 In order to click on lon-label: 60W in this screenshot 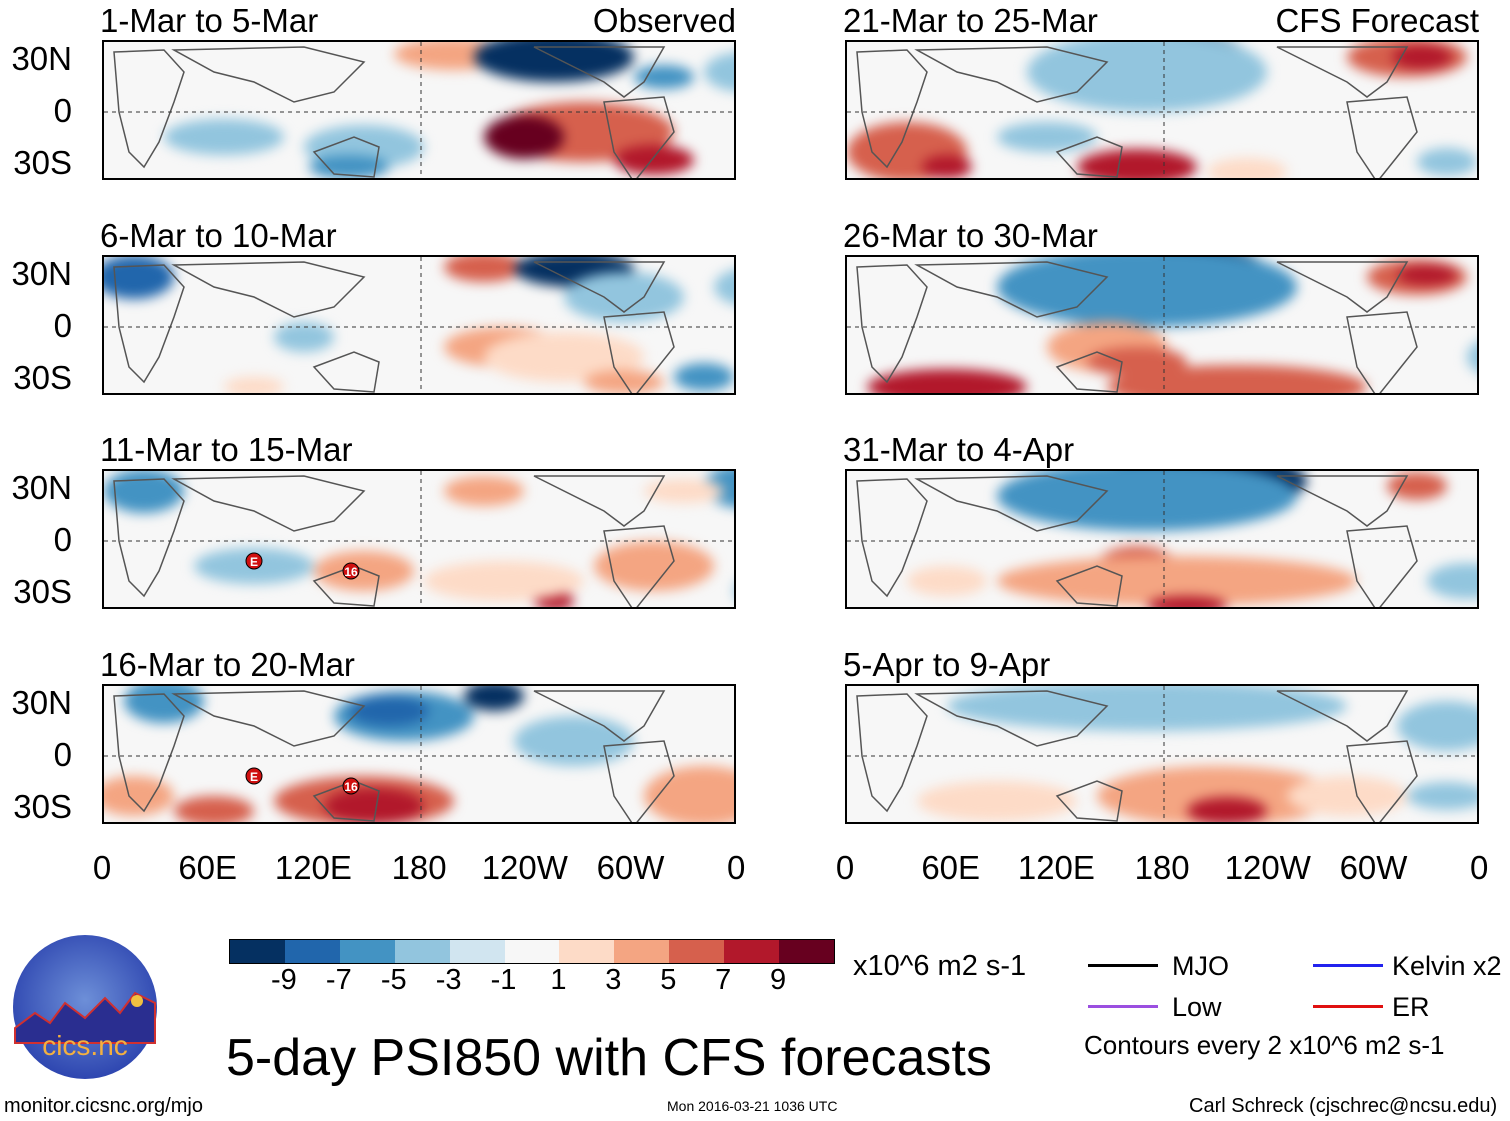, I will do `click(1373, 867)`.